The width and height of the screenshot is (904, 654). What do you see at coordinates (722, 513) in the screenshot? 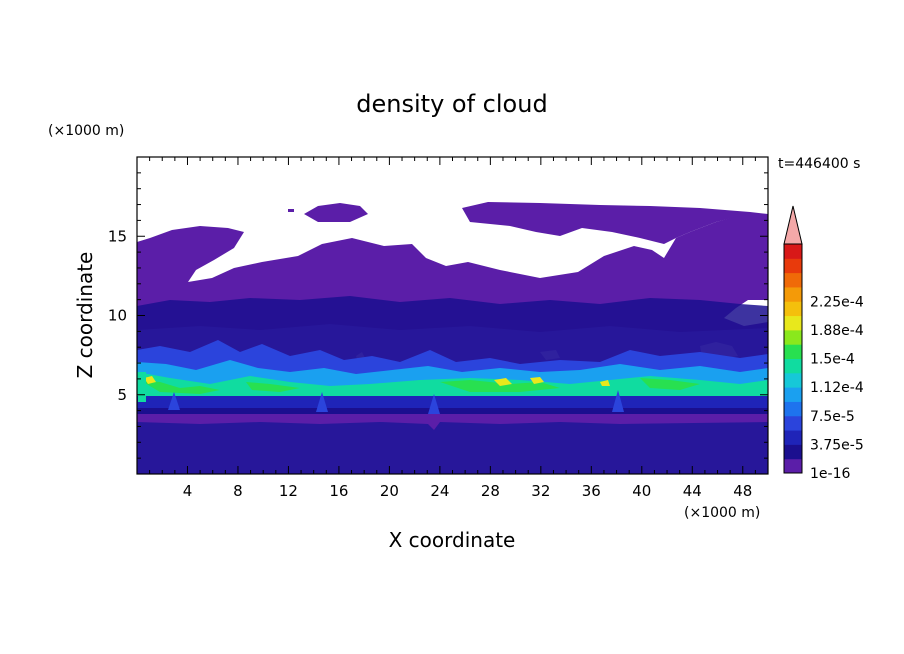
I see `x-unit-label: (×1000 m)` at bounding box center [722, 513].